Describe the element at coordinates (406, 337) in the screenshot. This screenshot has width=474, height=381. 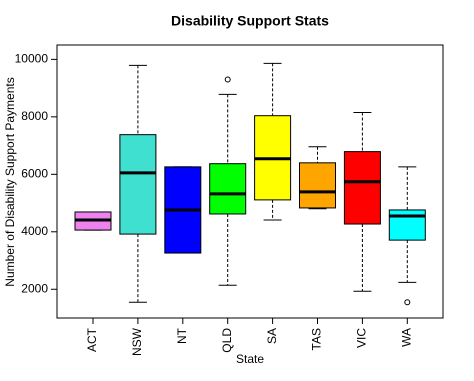
I see `x-tick-label: WA` at that location.